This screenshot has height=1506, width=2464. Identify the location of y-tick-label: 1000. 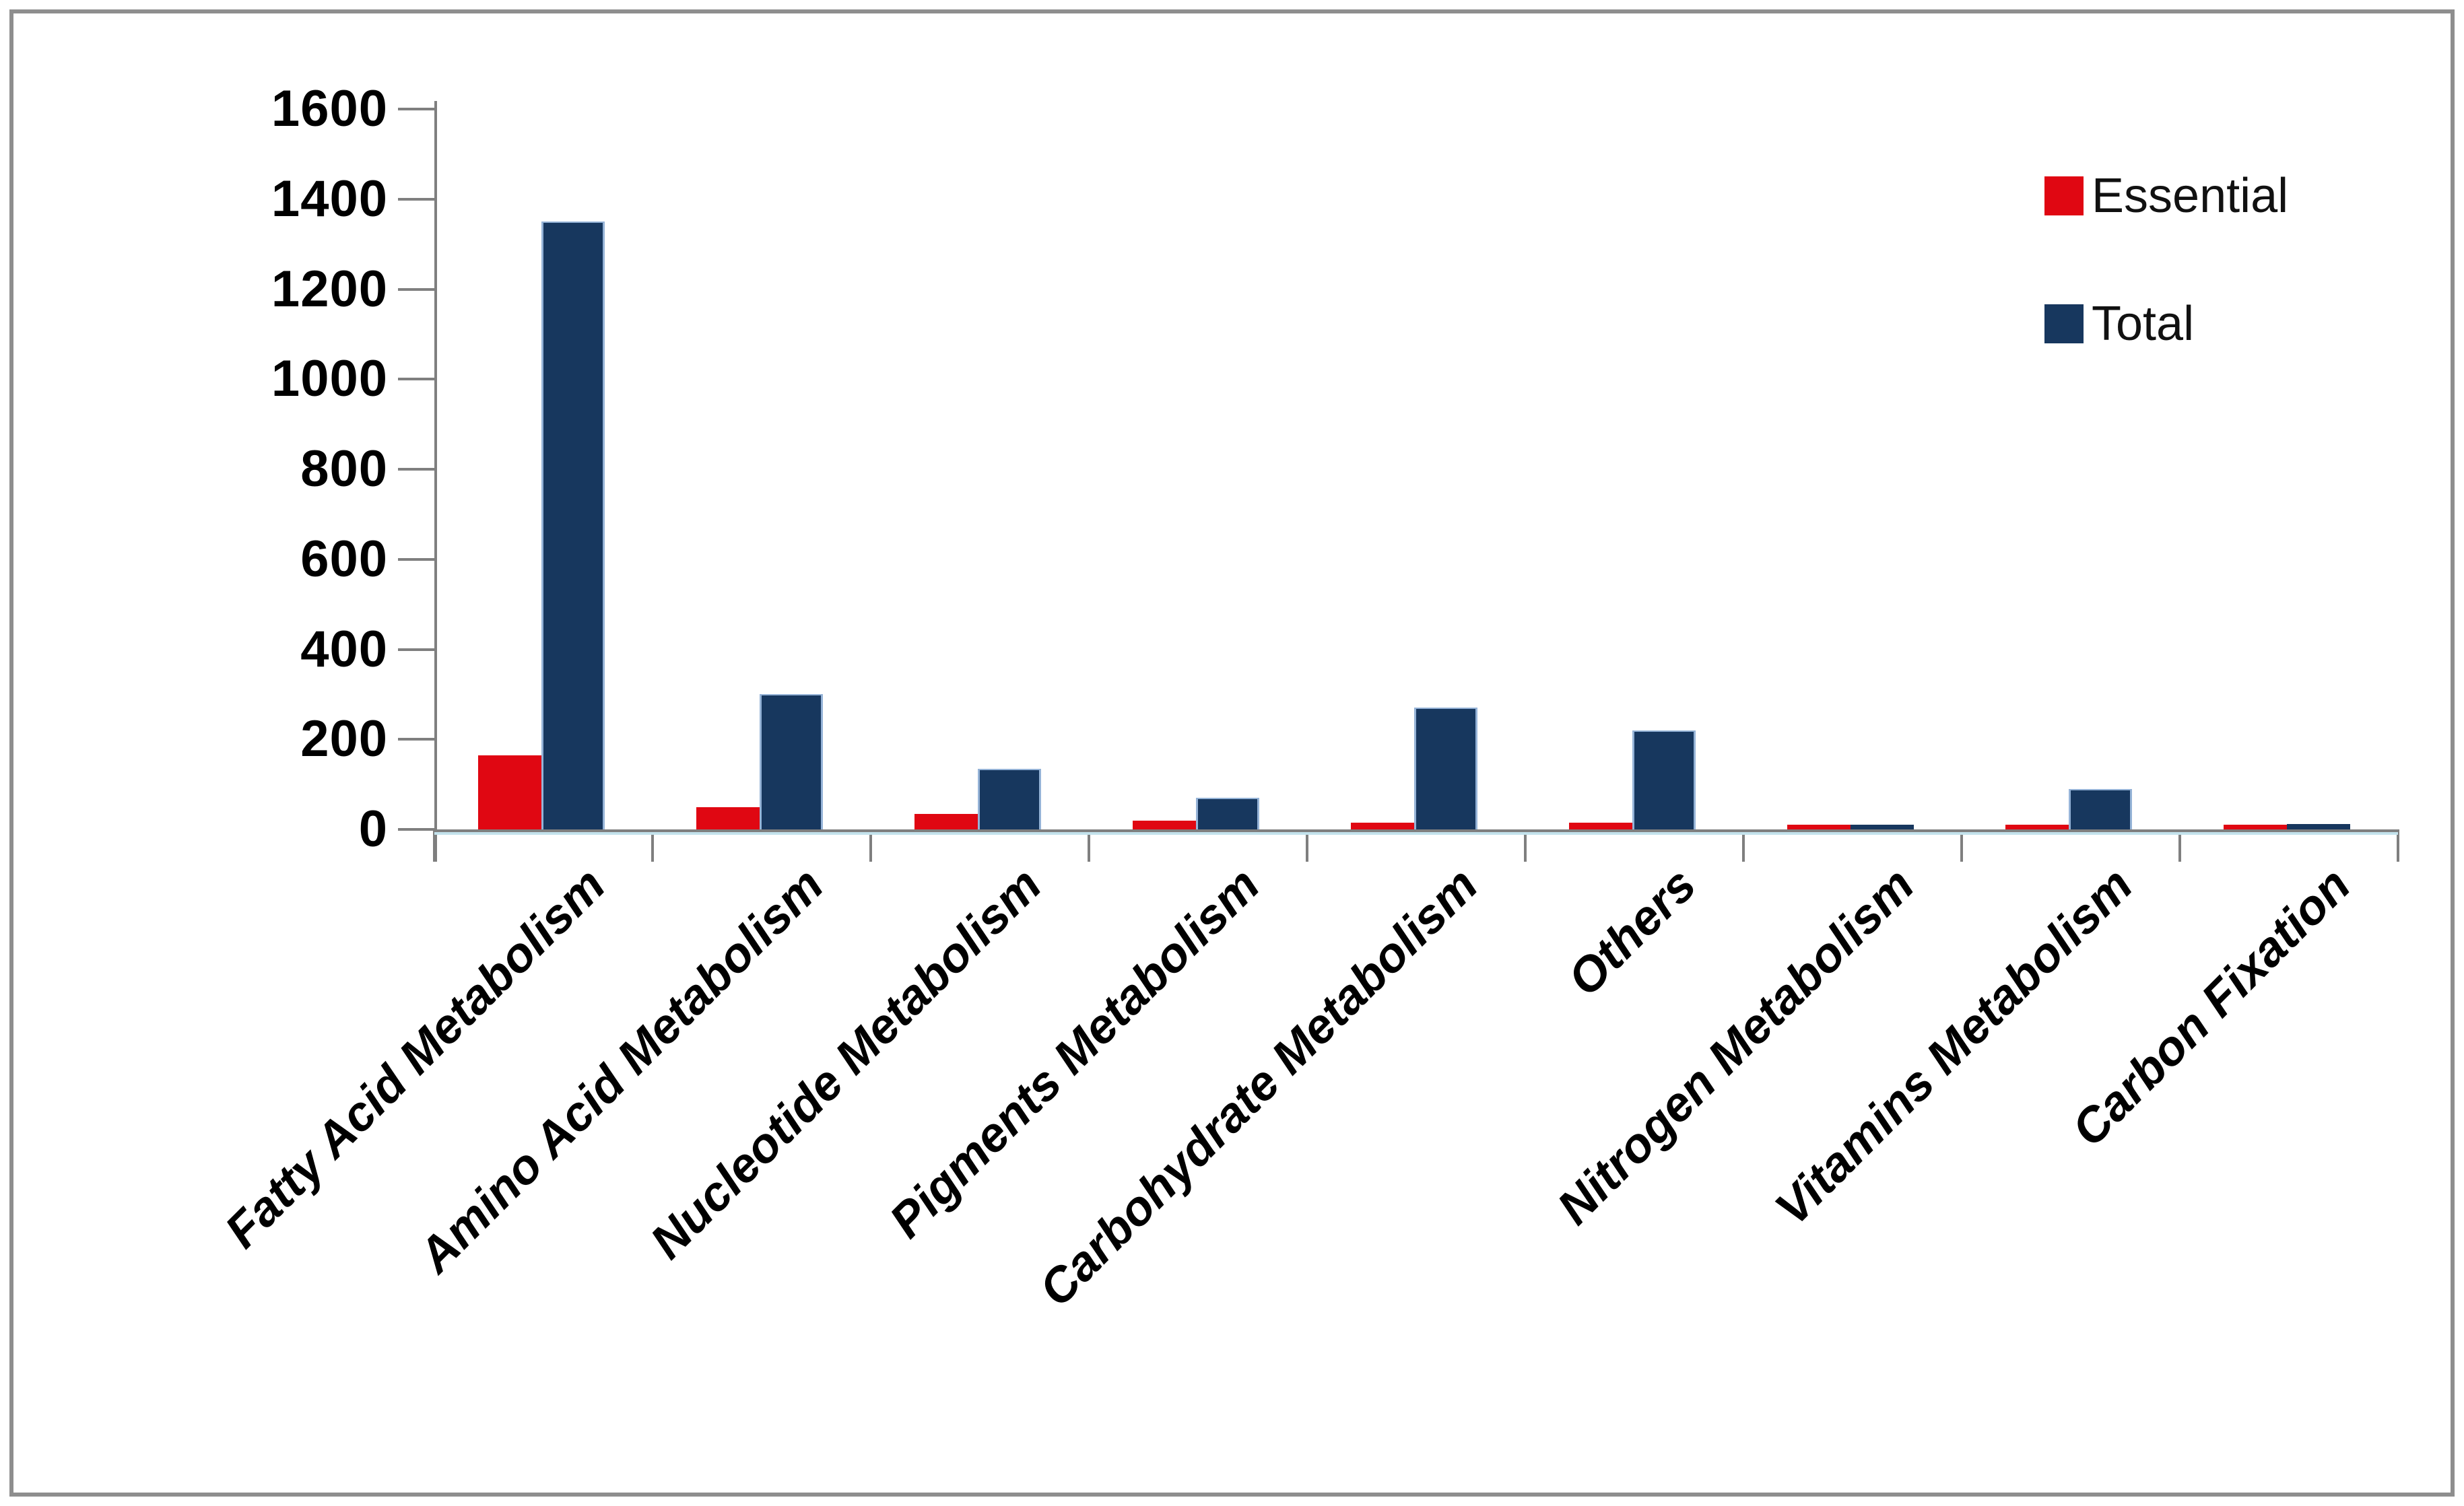
(329, 379).